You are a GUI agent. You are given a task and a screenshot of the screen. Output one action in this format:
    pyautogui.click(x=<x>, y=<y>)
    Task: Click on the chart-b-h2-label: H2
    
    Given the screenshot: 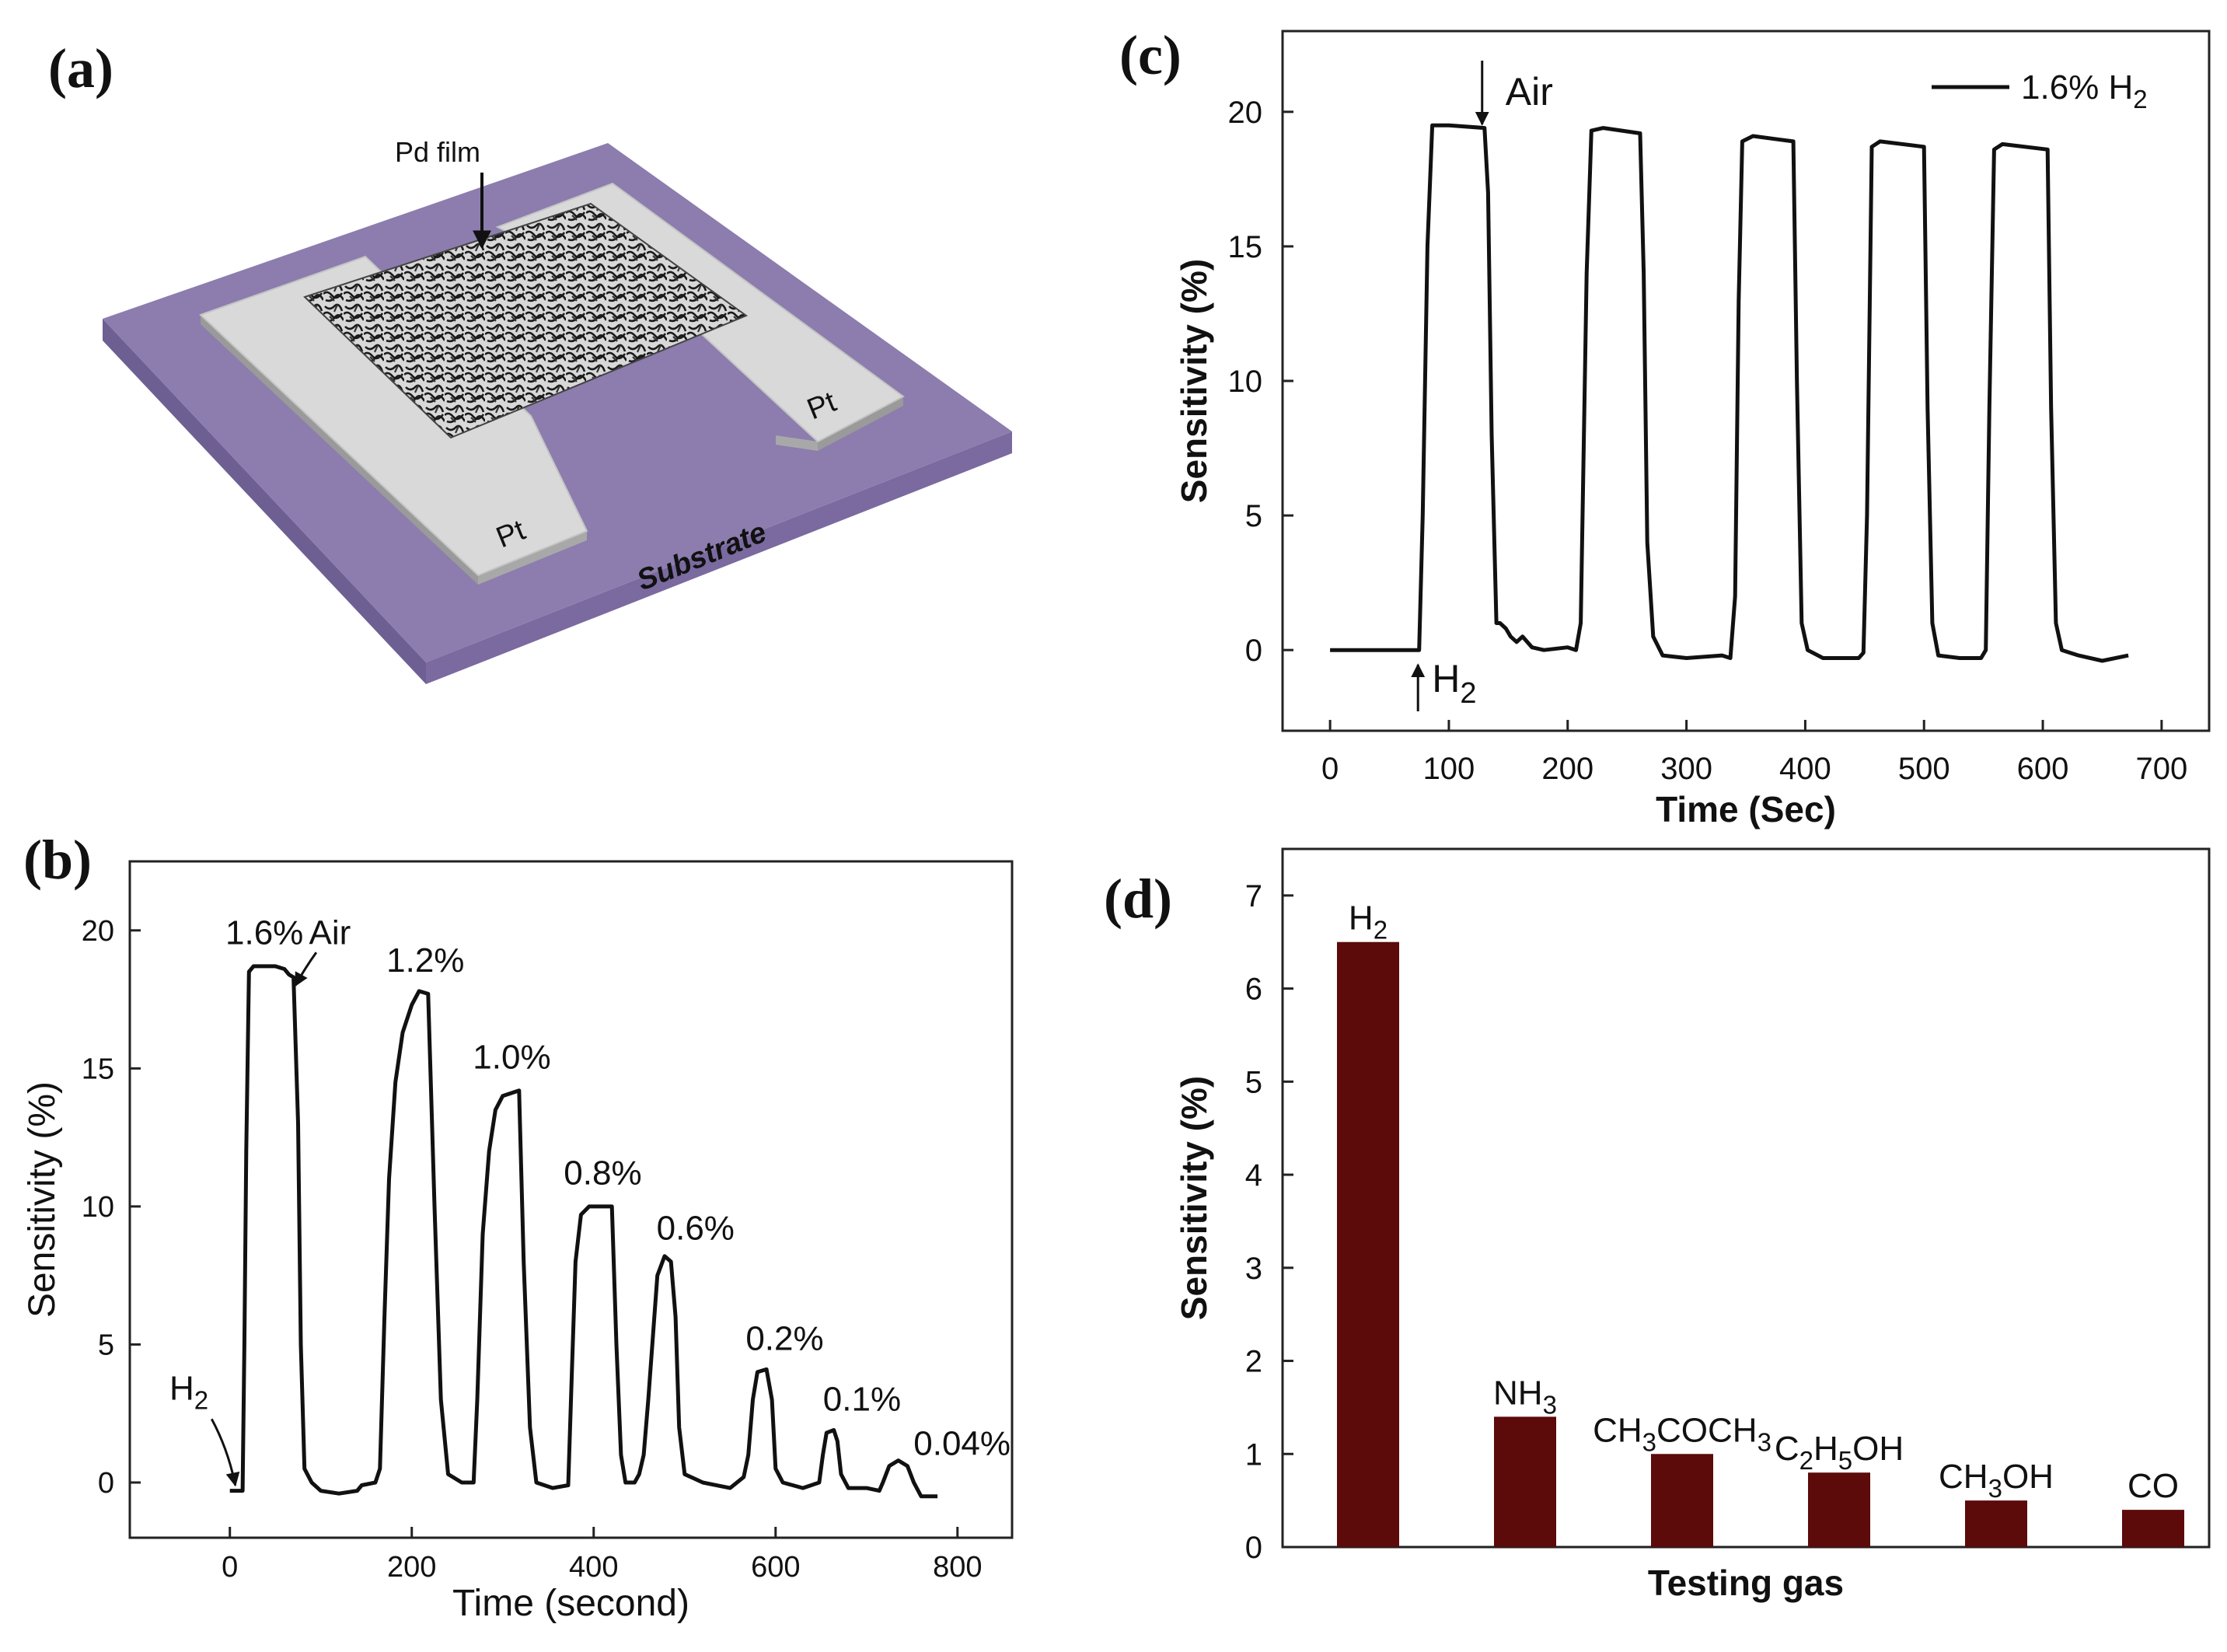 What is the action you would take?
    pyautogui.click(x=188, y=1391)
    